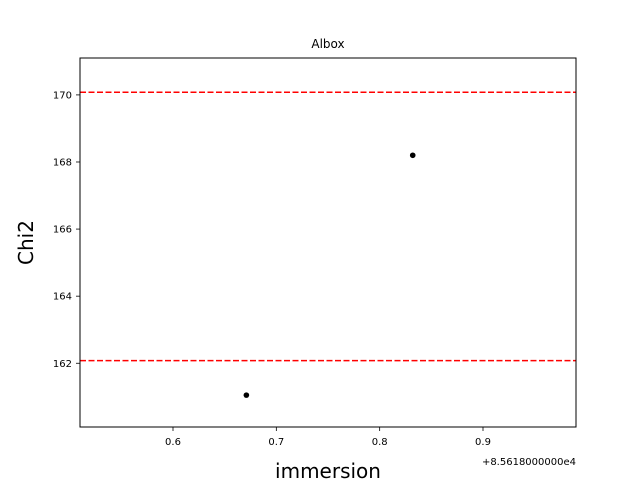  I want to click on x-axis-offset-label: +8.5618000000e4, so click(529, 462).